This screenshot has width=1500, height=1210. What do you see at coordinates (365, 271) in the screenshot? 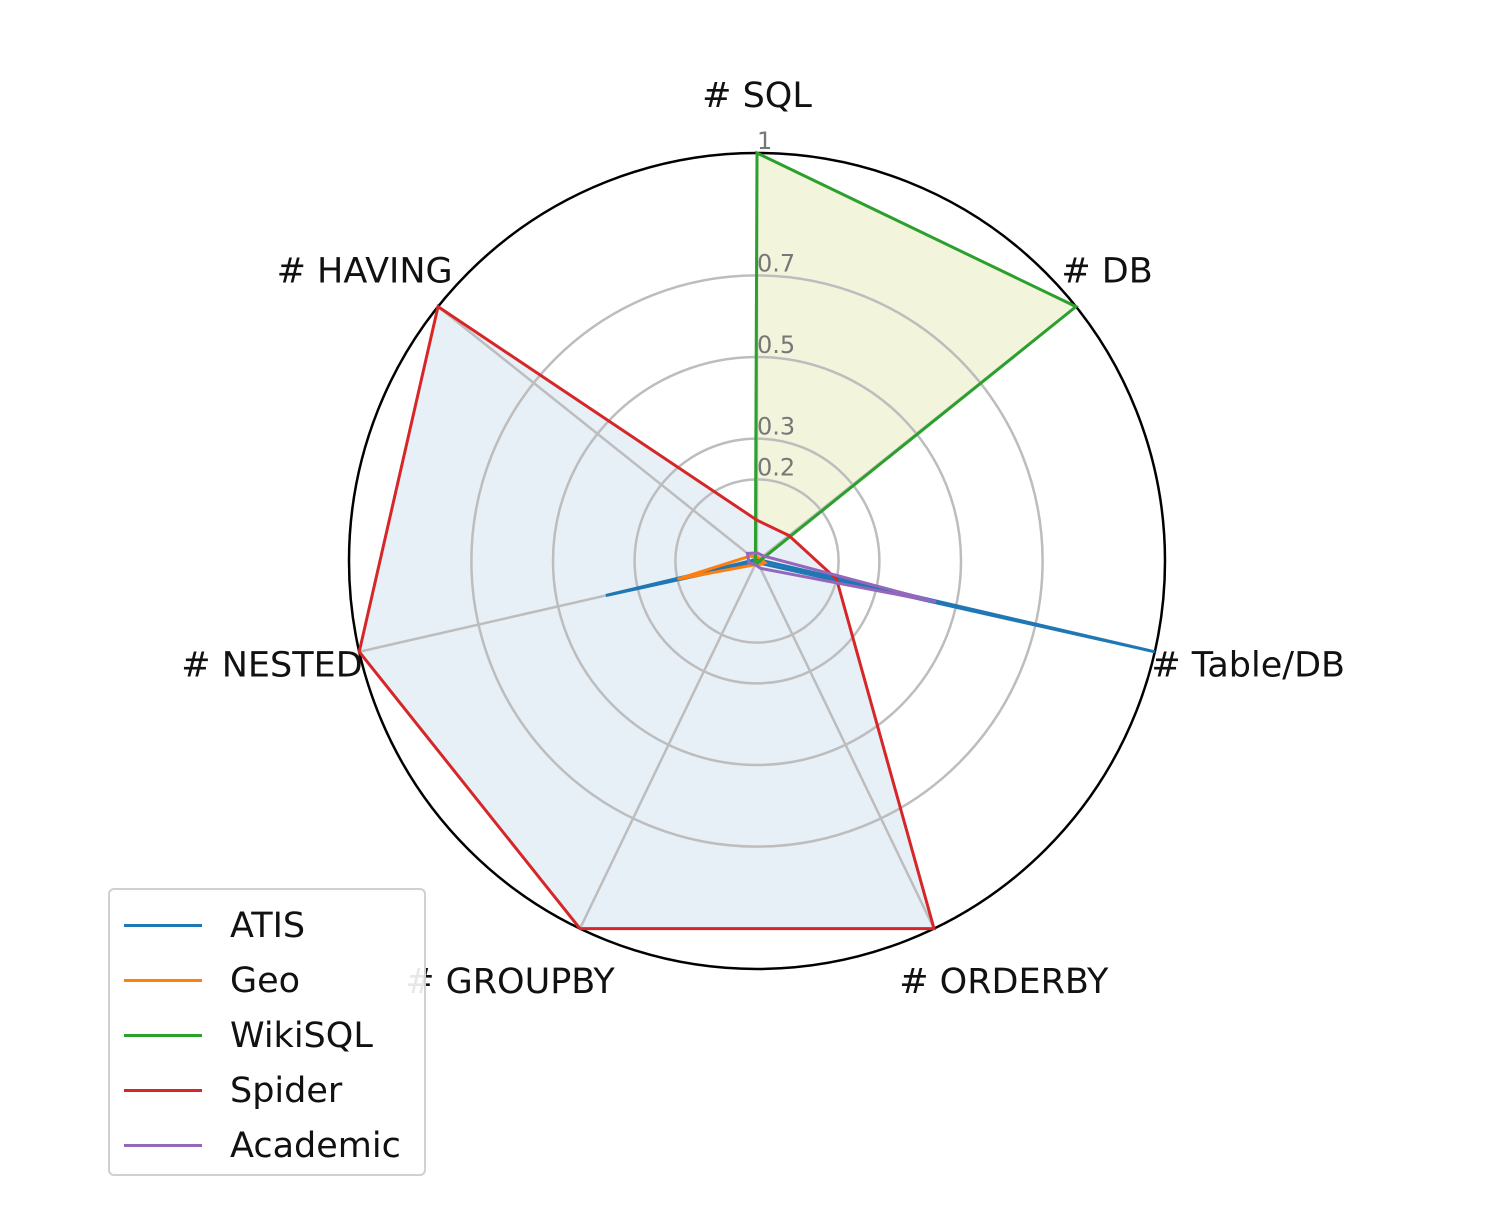
I see `axis-label: # HAVING` at bounding box center [365, 271].